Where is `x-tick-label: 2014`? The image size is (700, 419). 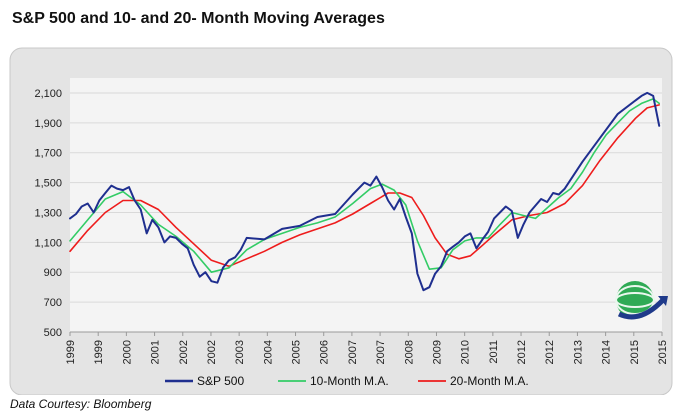 x-tick-label: 2014 is located at coordinates (607, 352).